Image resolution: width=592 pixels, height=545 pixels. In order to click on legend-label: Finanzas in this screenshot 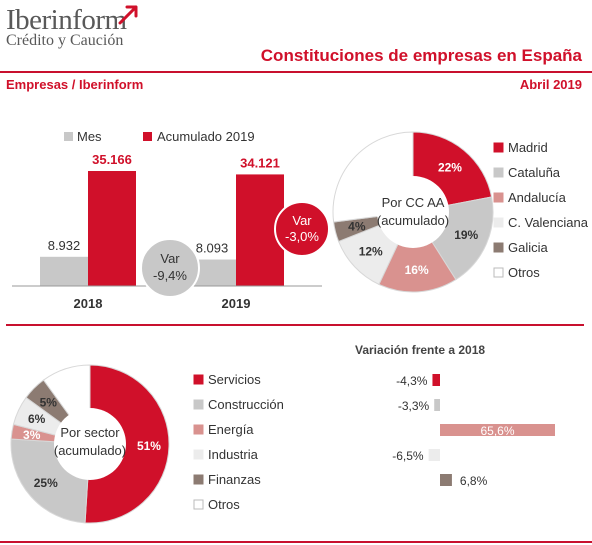, I will do `click(234, 479)`.